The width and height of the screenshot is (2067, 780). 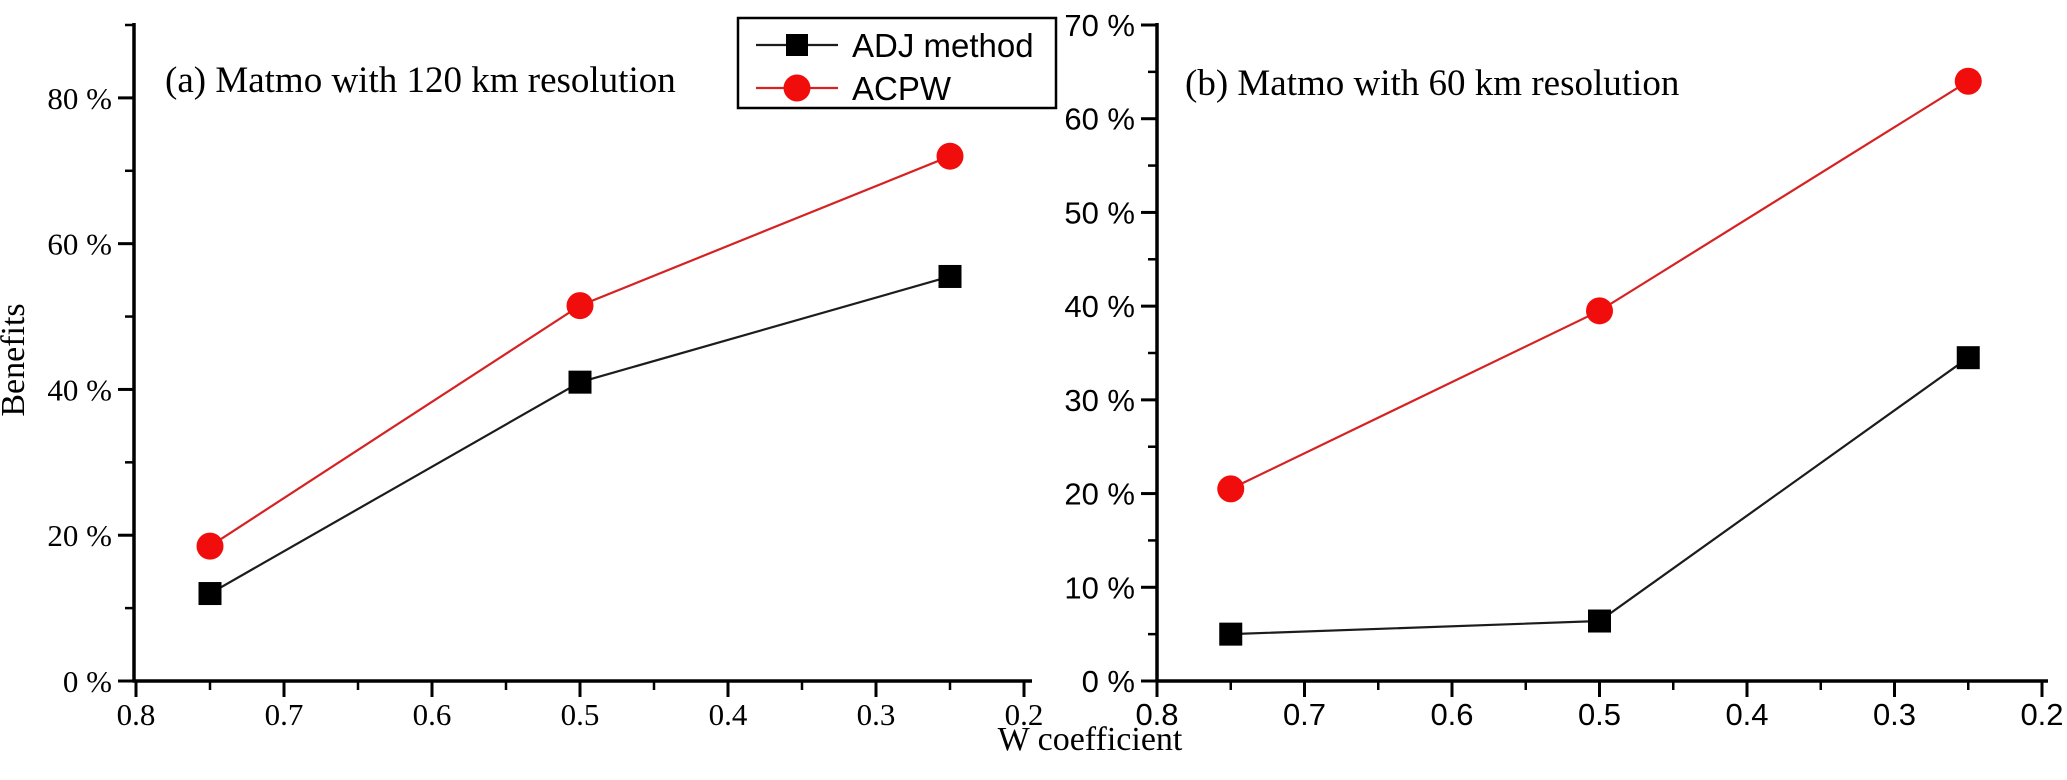 I want to click on y-tick-label: 10 %, so click(x=1099, y=587).